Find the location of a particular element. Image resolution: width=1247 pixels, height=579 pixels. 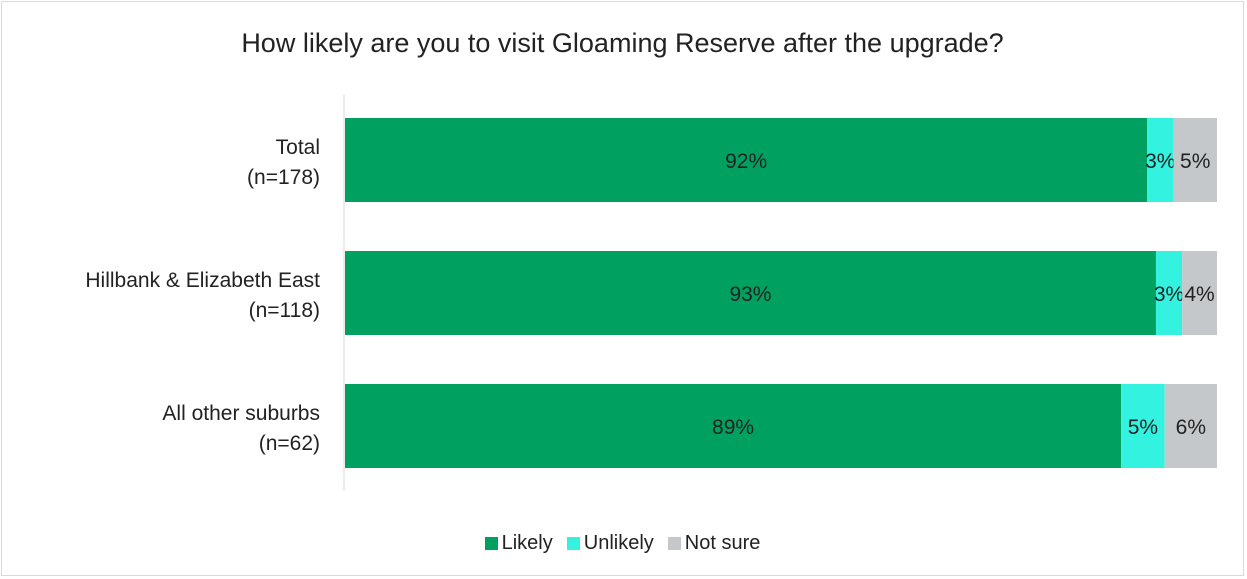

value-label-likely-1: 93% is located at coordinates (750, 294).